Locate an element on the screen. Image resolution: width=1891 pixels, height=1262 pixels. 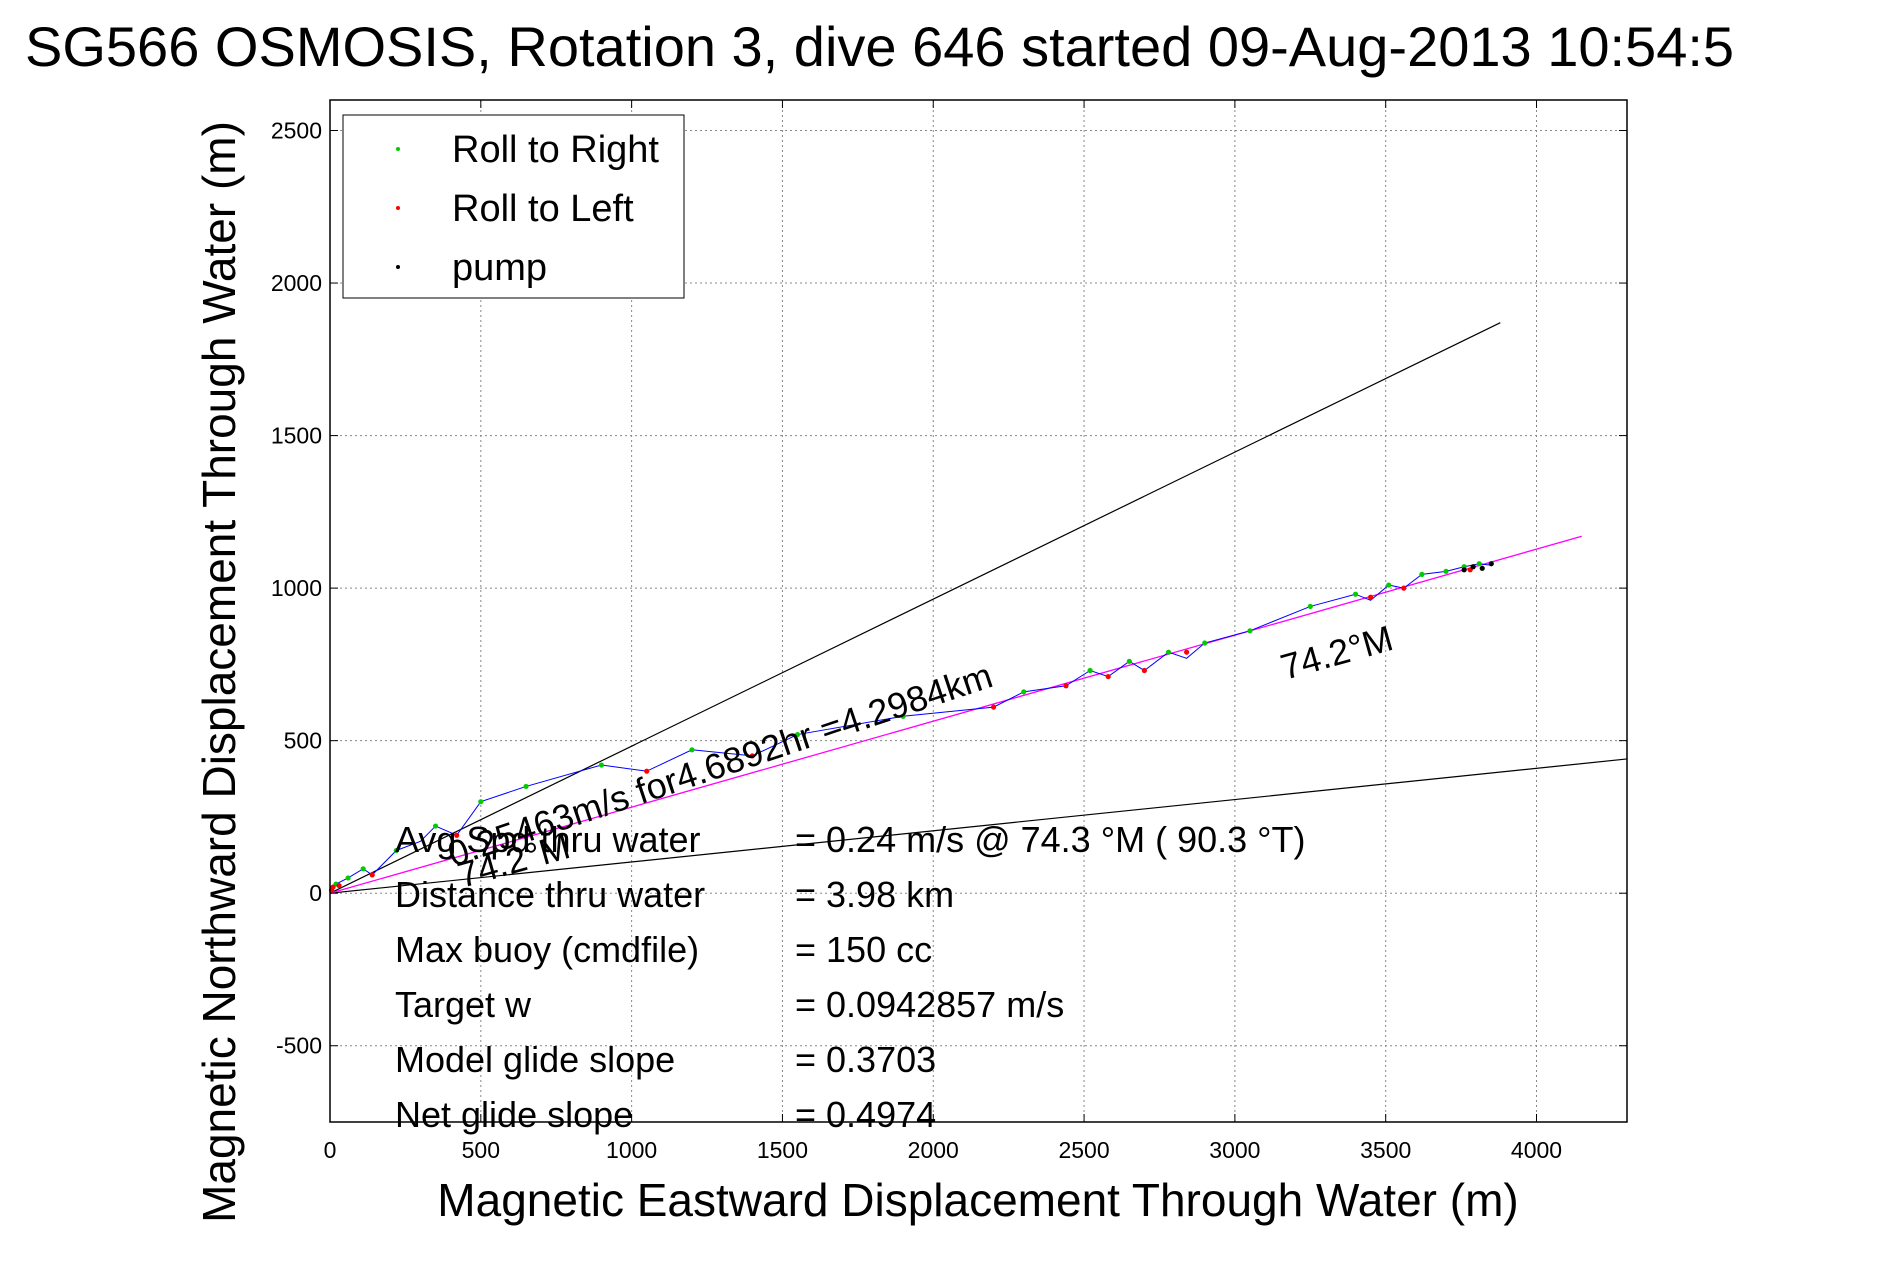
stat-label: Model glide slope is located at coordinates (535, 1059).